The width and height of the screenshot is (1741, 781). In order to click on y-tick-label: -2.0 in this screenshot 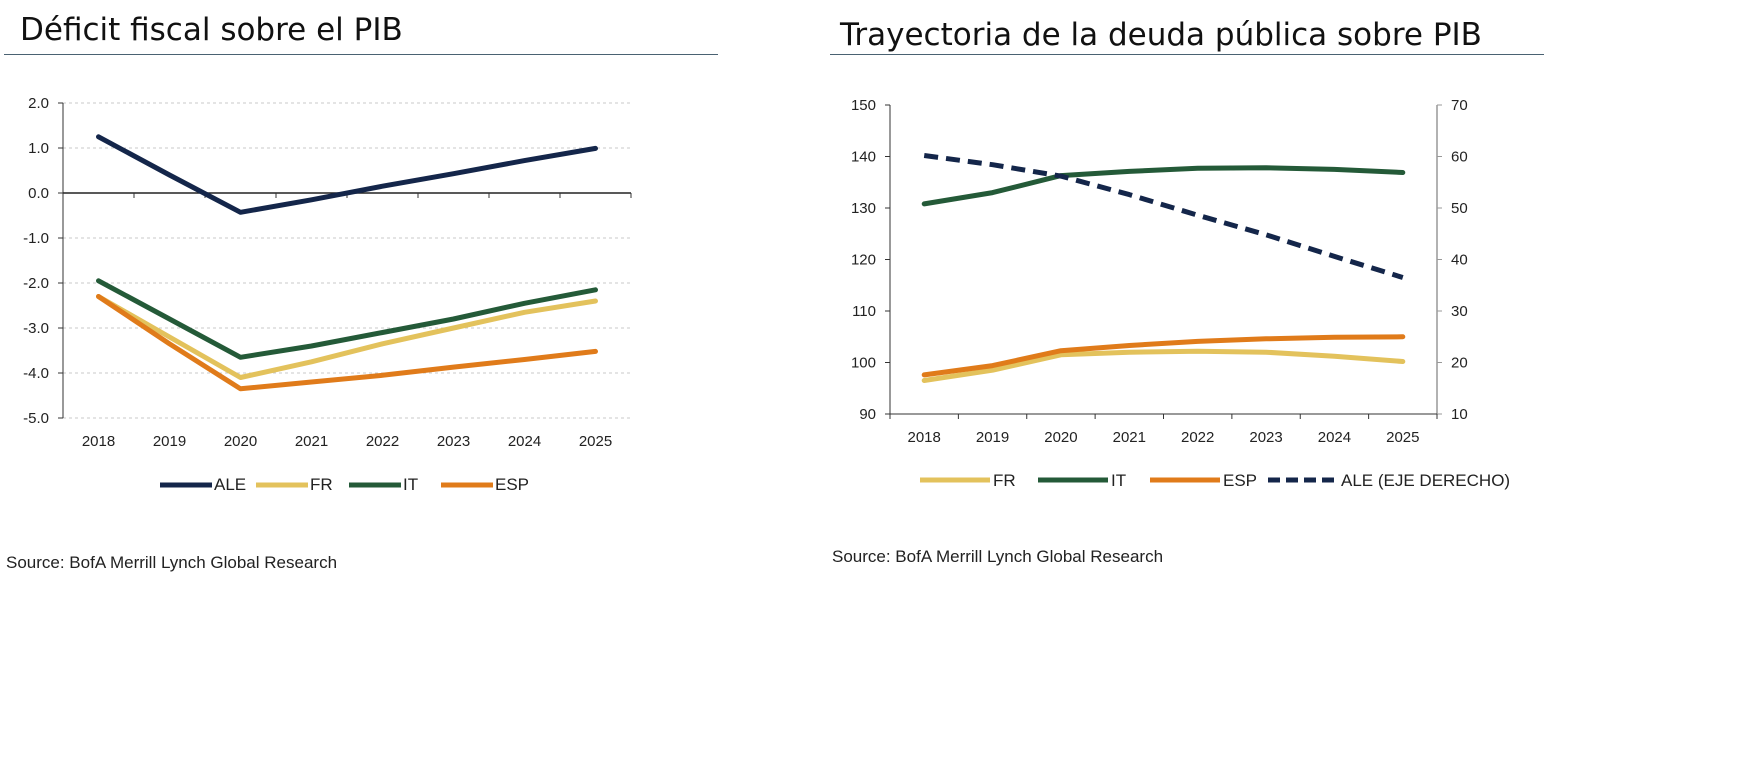, I will do `click(36, 283)`.